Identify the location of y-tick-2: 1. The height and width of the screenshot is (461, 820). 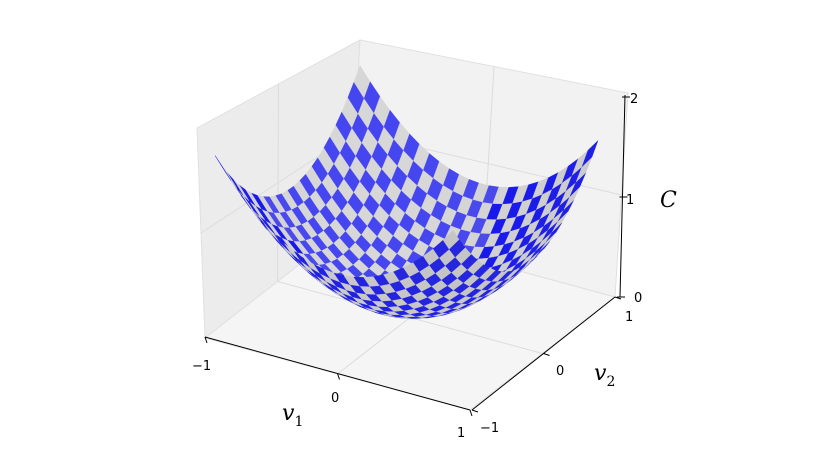
(629, 317).